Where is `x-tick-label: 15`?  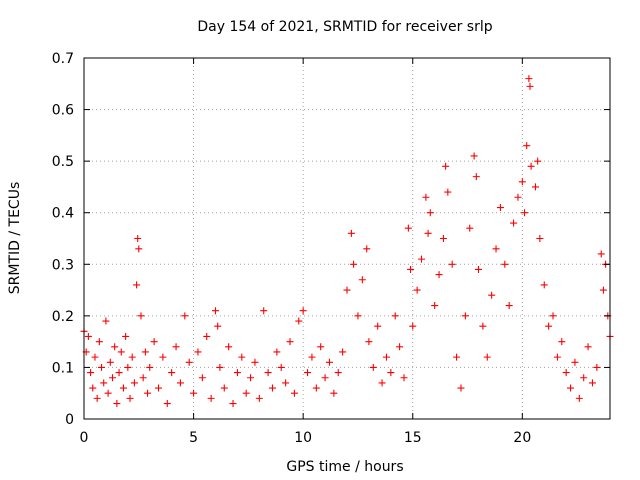
x-tick-label: 15 is located at coordinates (413, 438).